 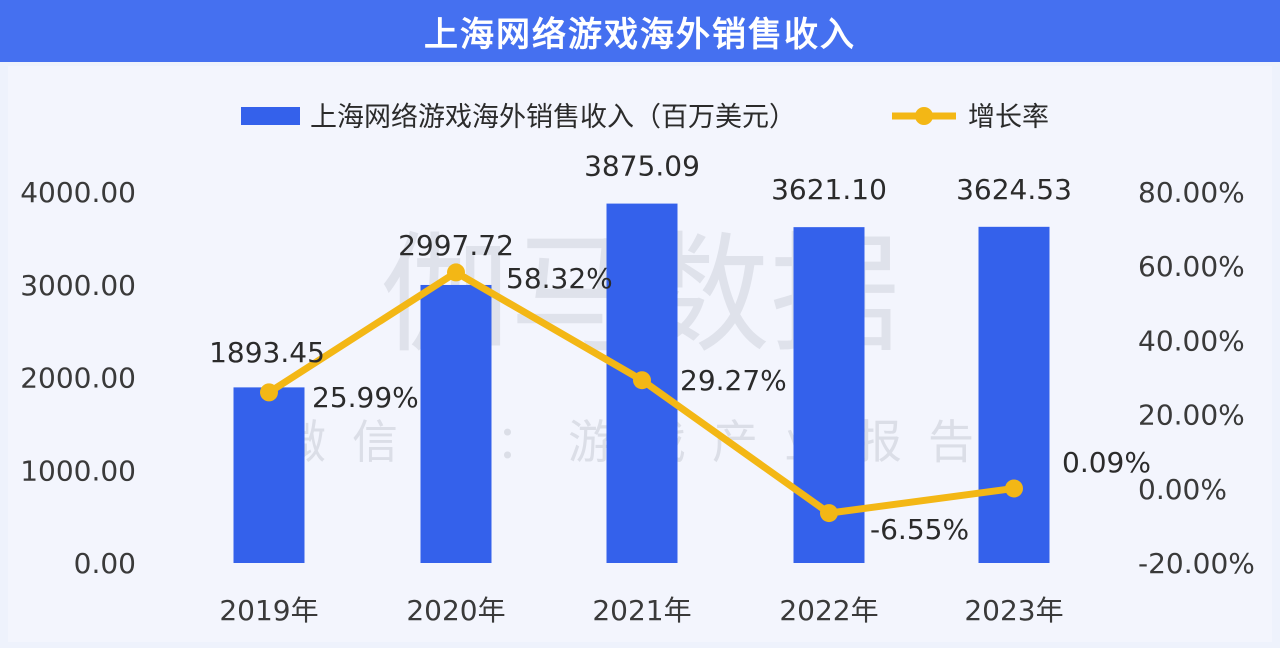 I want to click on growth-value-label: -6.55%, so click(x=919, y=529).